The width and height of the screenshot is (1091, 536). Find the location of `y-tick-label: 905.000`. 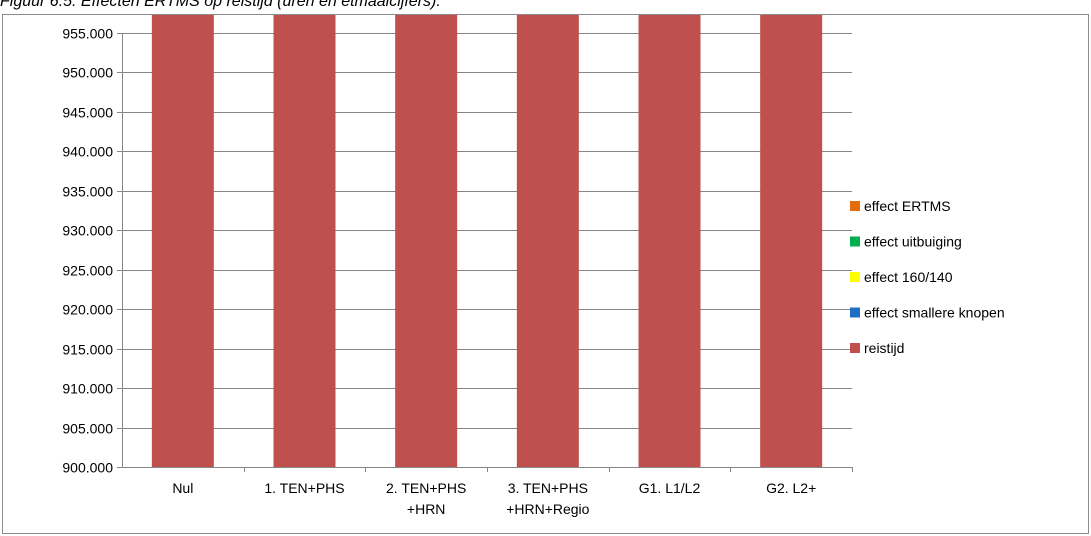

y-tick-label: 905.000 is located at coordinates (87, 429).